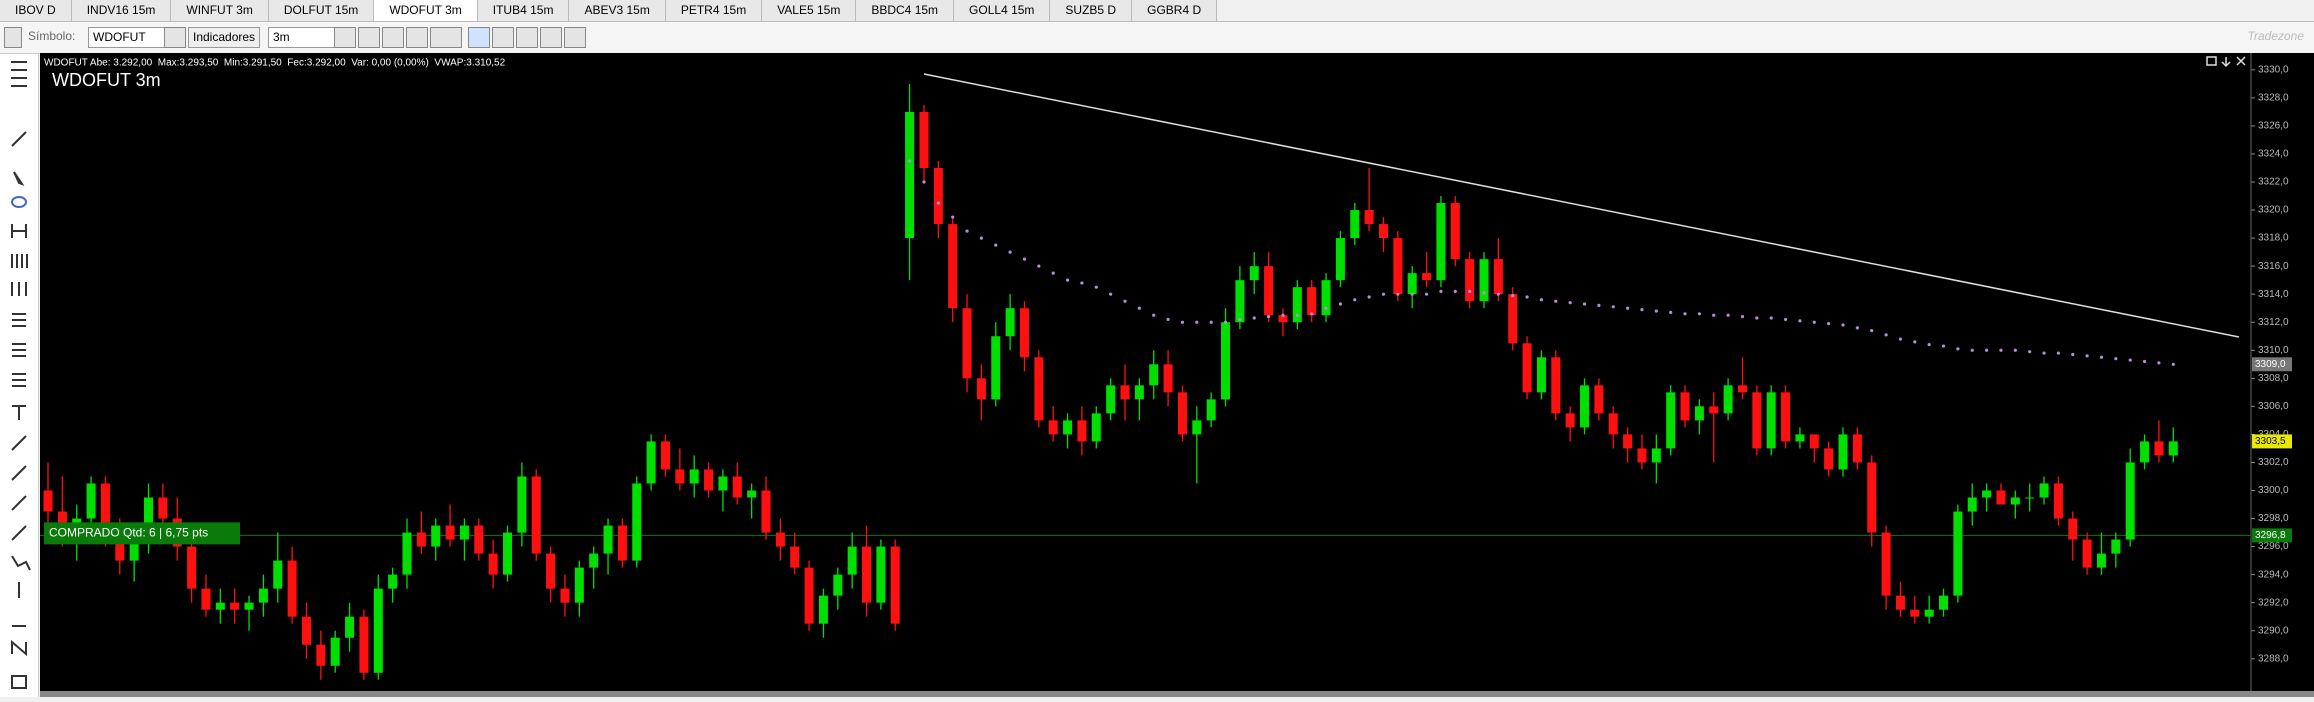 The width and height of the screenshot is (2314, 702). Describe the element at coordinates (121, 10) in the screenshot. I see `tab: INDV16 15m` at that location.